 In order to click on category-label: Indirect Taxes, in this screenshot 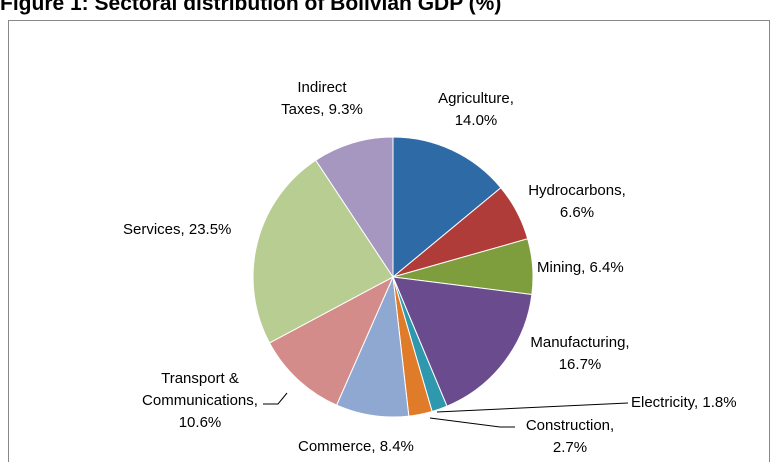, I will do `click(314, 98)`.